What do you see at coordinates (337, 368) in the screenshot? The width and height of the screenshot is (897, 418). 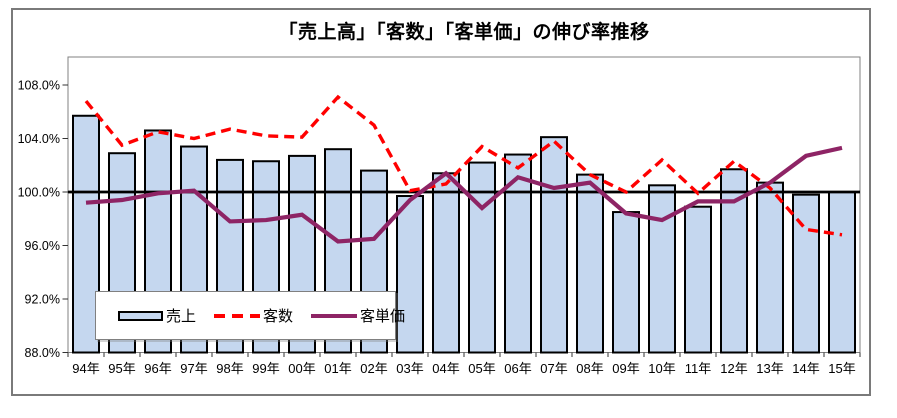 I see `x-axis-label: 01年` at bounding box center [337, 368].